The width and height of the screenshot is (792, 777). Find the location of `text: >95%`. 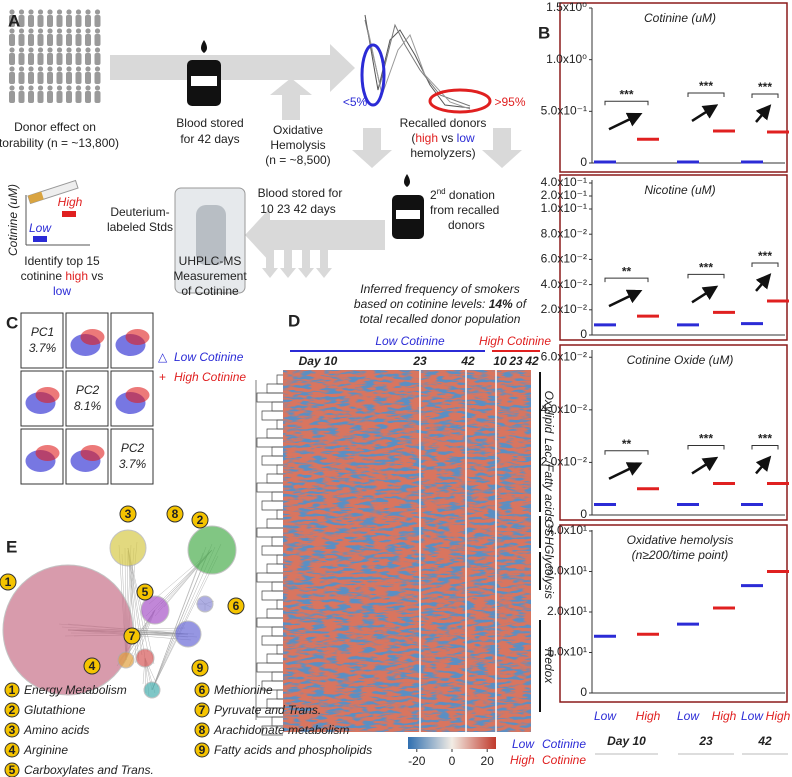

text: >95% is located at coordinates (509, 102).